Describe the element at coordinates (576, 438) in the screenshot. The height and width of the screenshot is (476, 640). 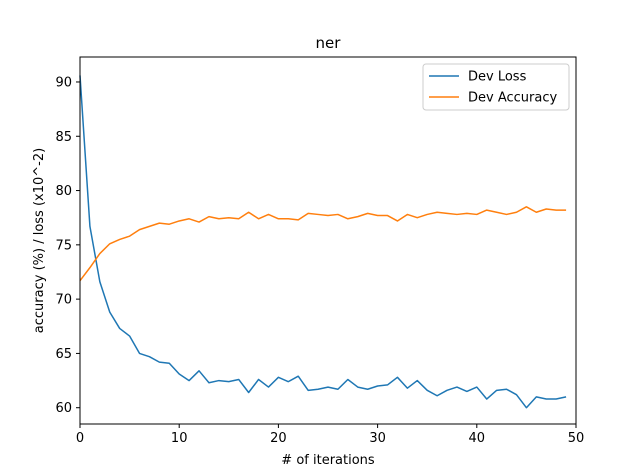
I see `x-tick-label: 50` at that location.